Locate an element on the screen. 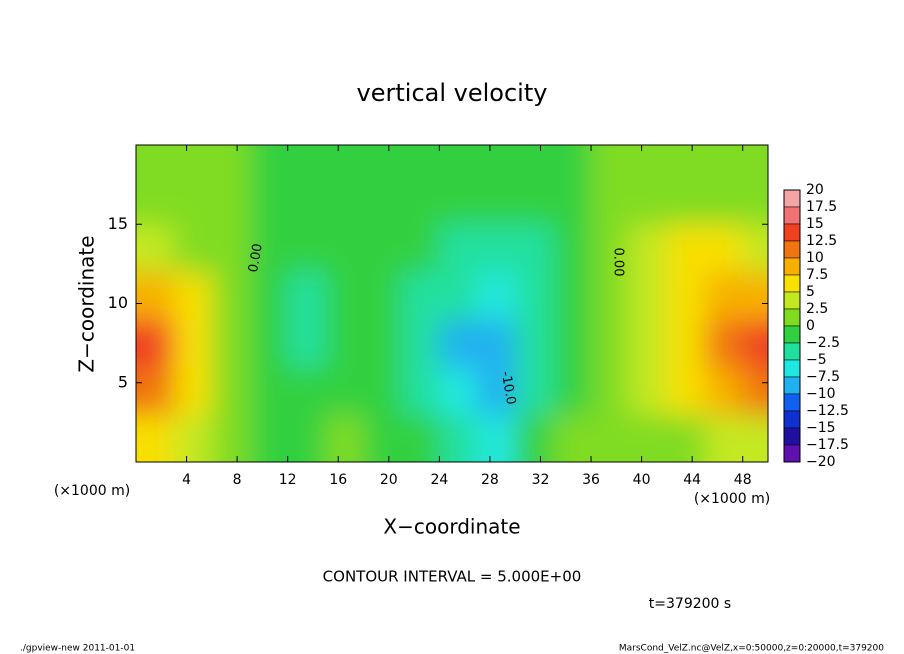  contour-label: -10.0 is located at coordinates (508, 388).